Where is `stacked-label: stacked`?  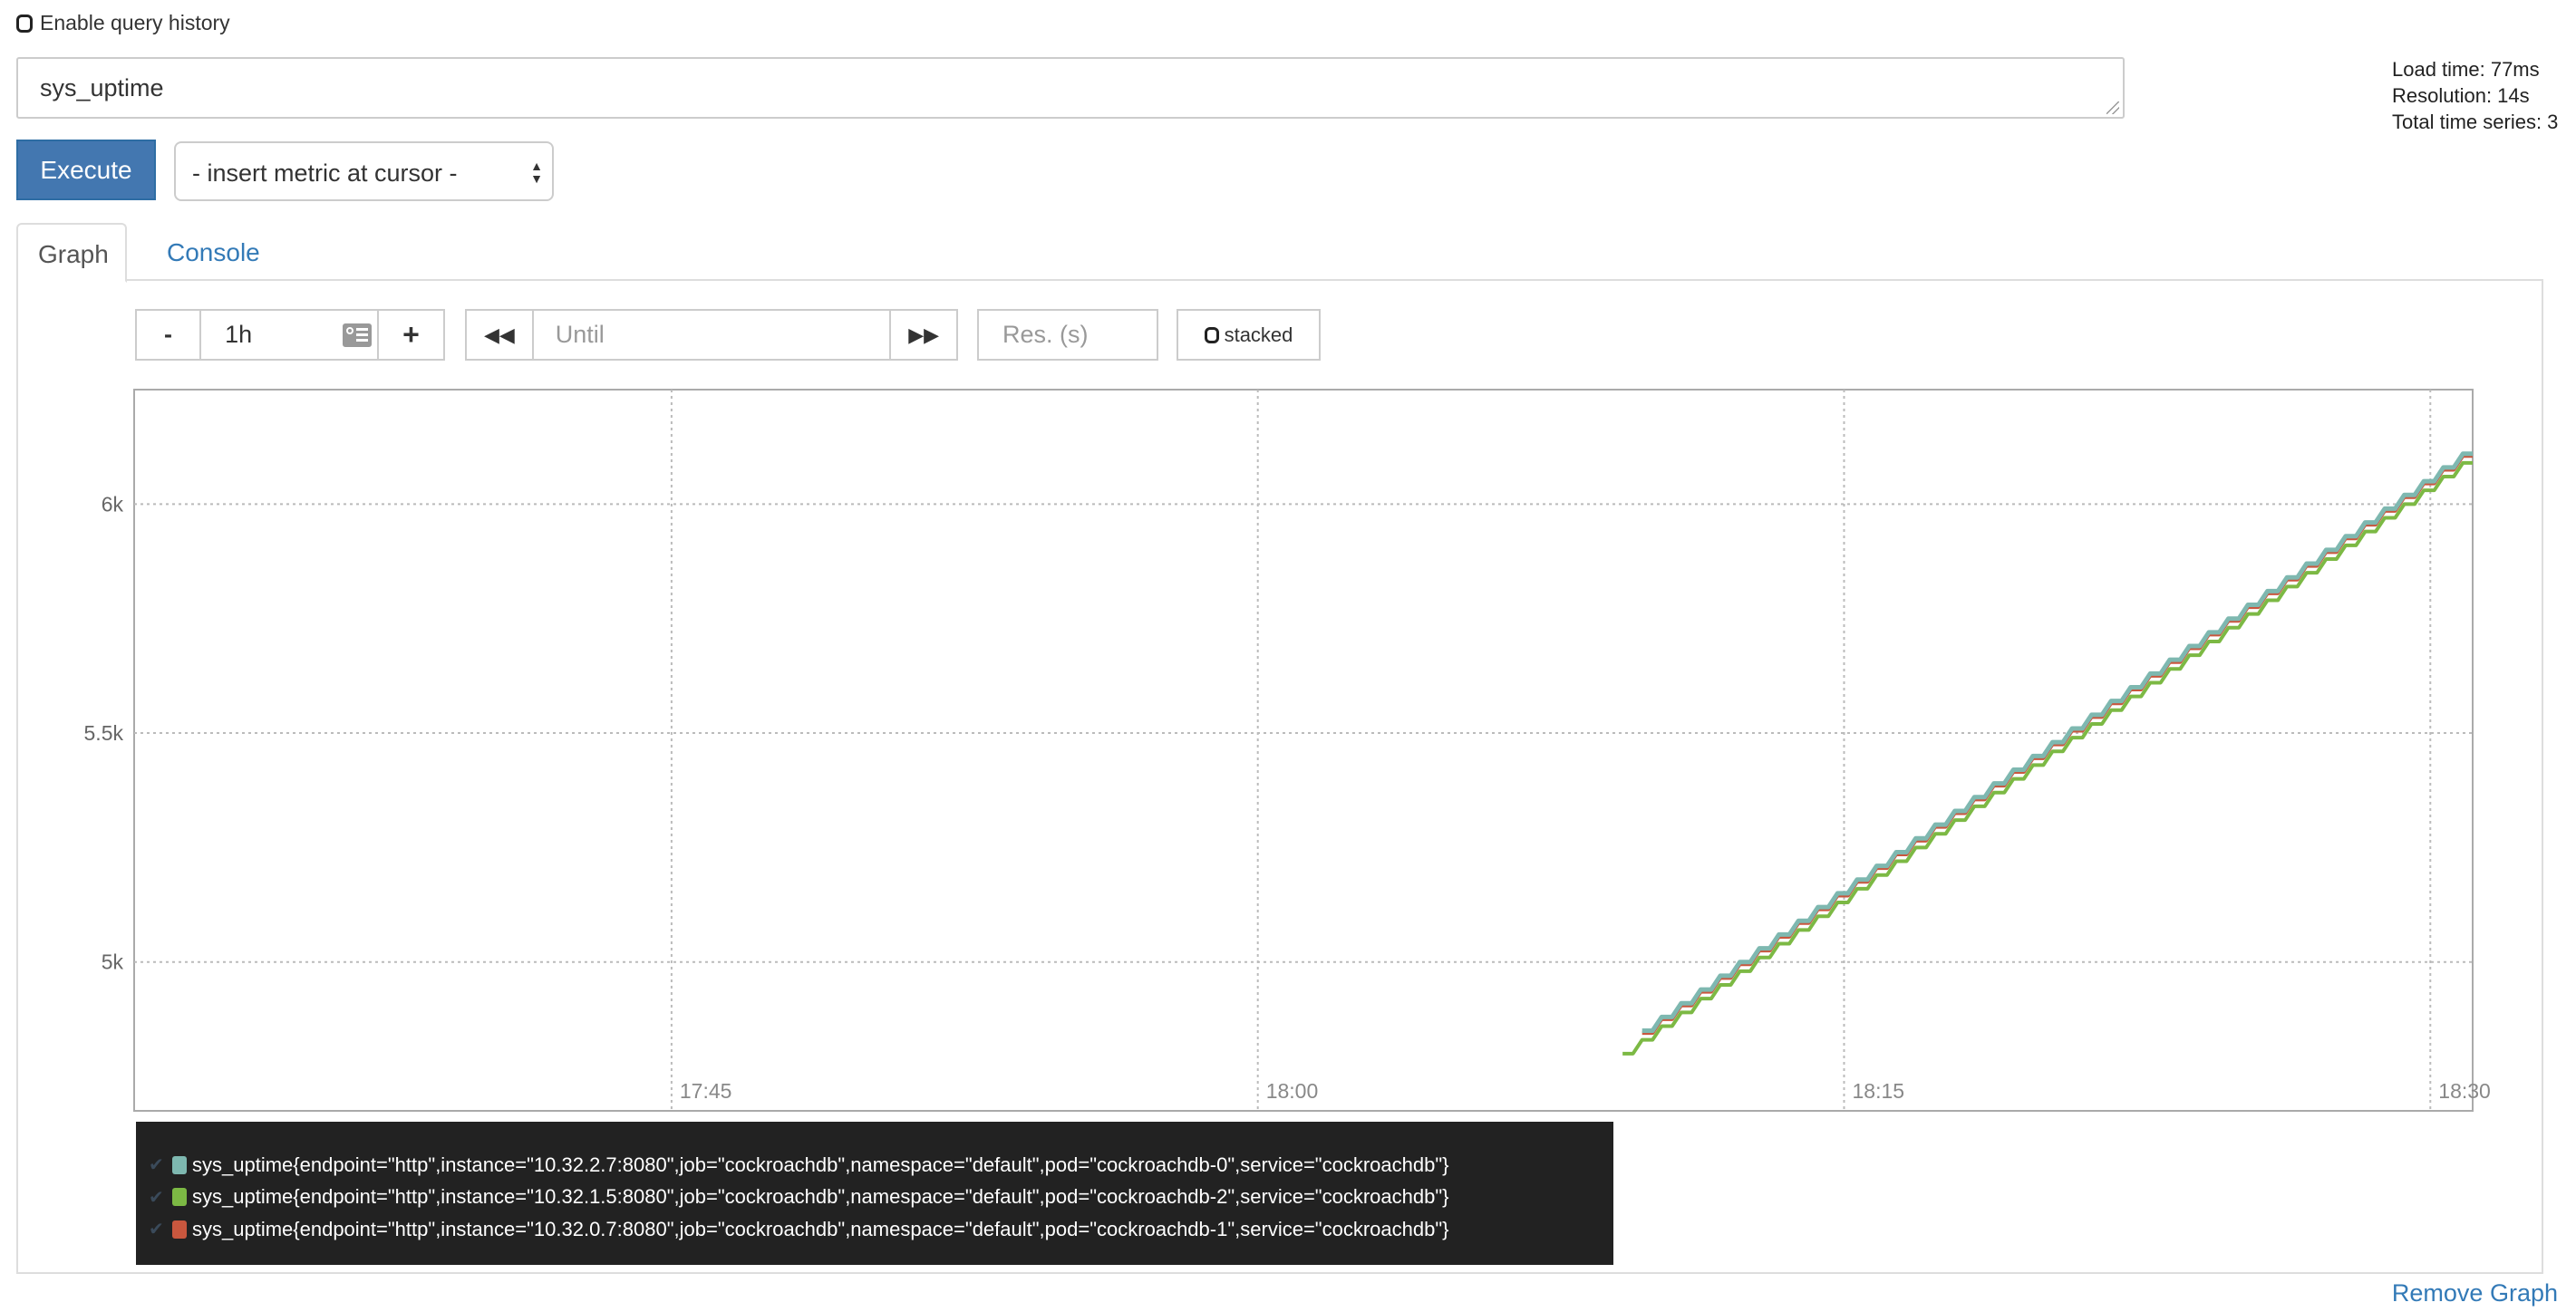
stacked-label: stacked is located at coordinates (1258, 334).